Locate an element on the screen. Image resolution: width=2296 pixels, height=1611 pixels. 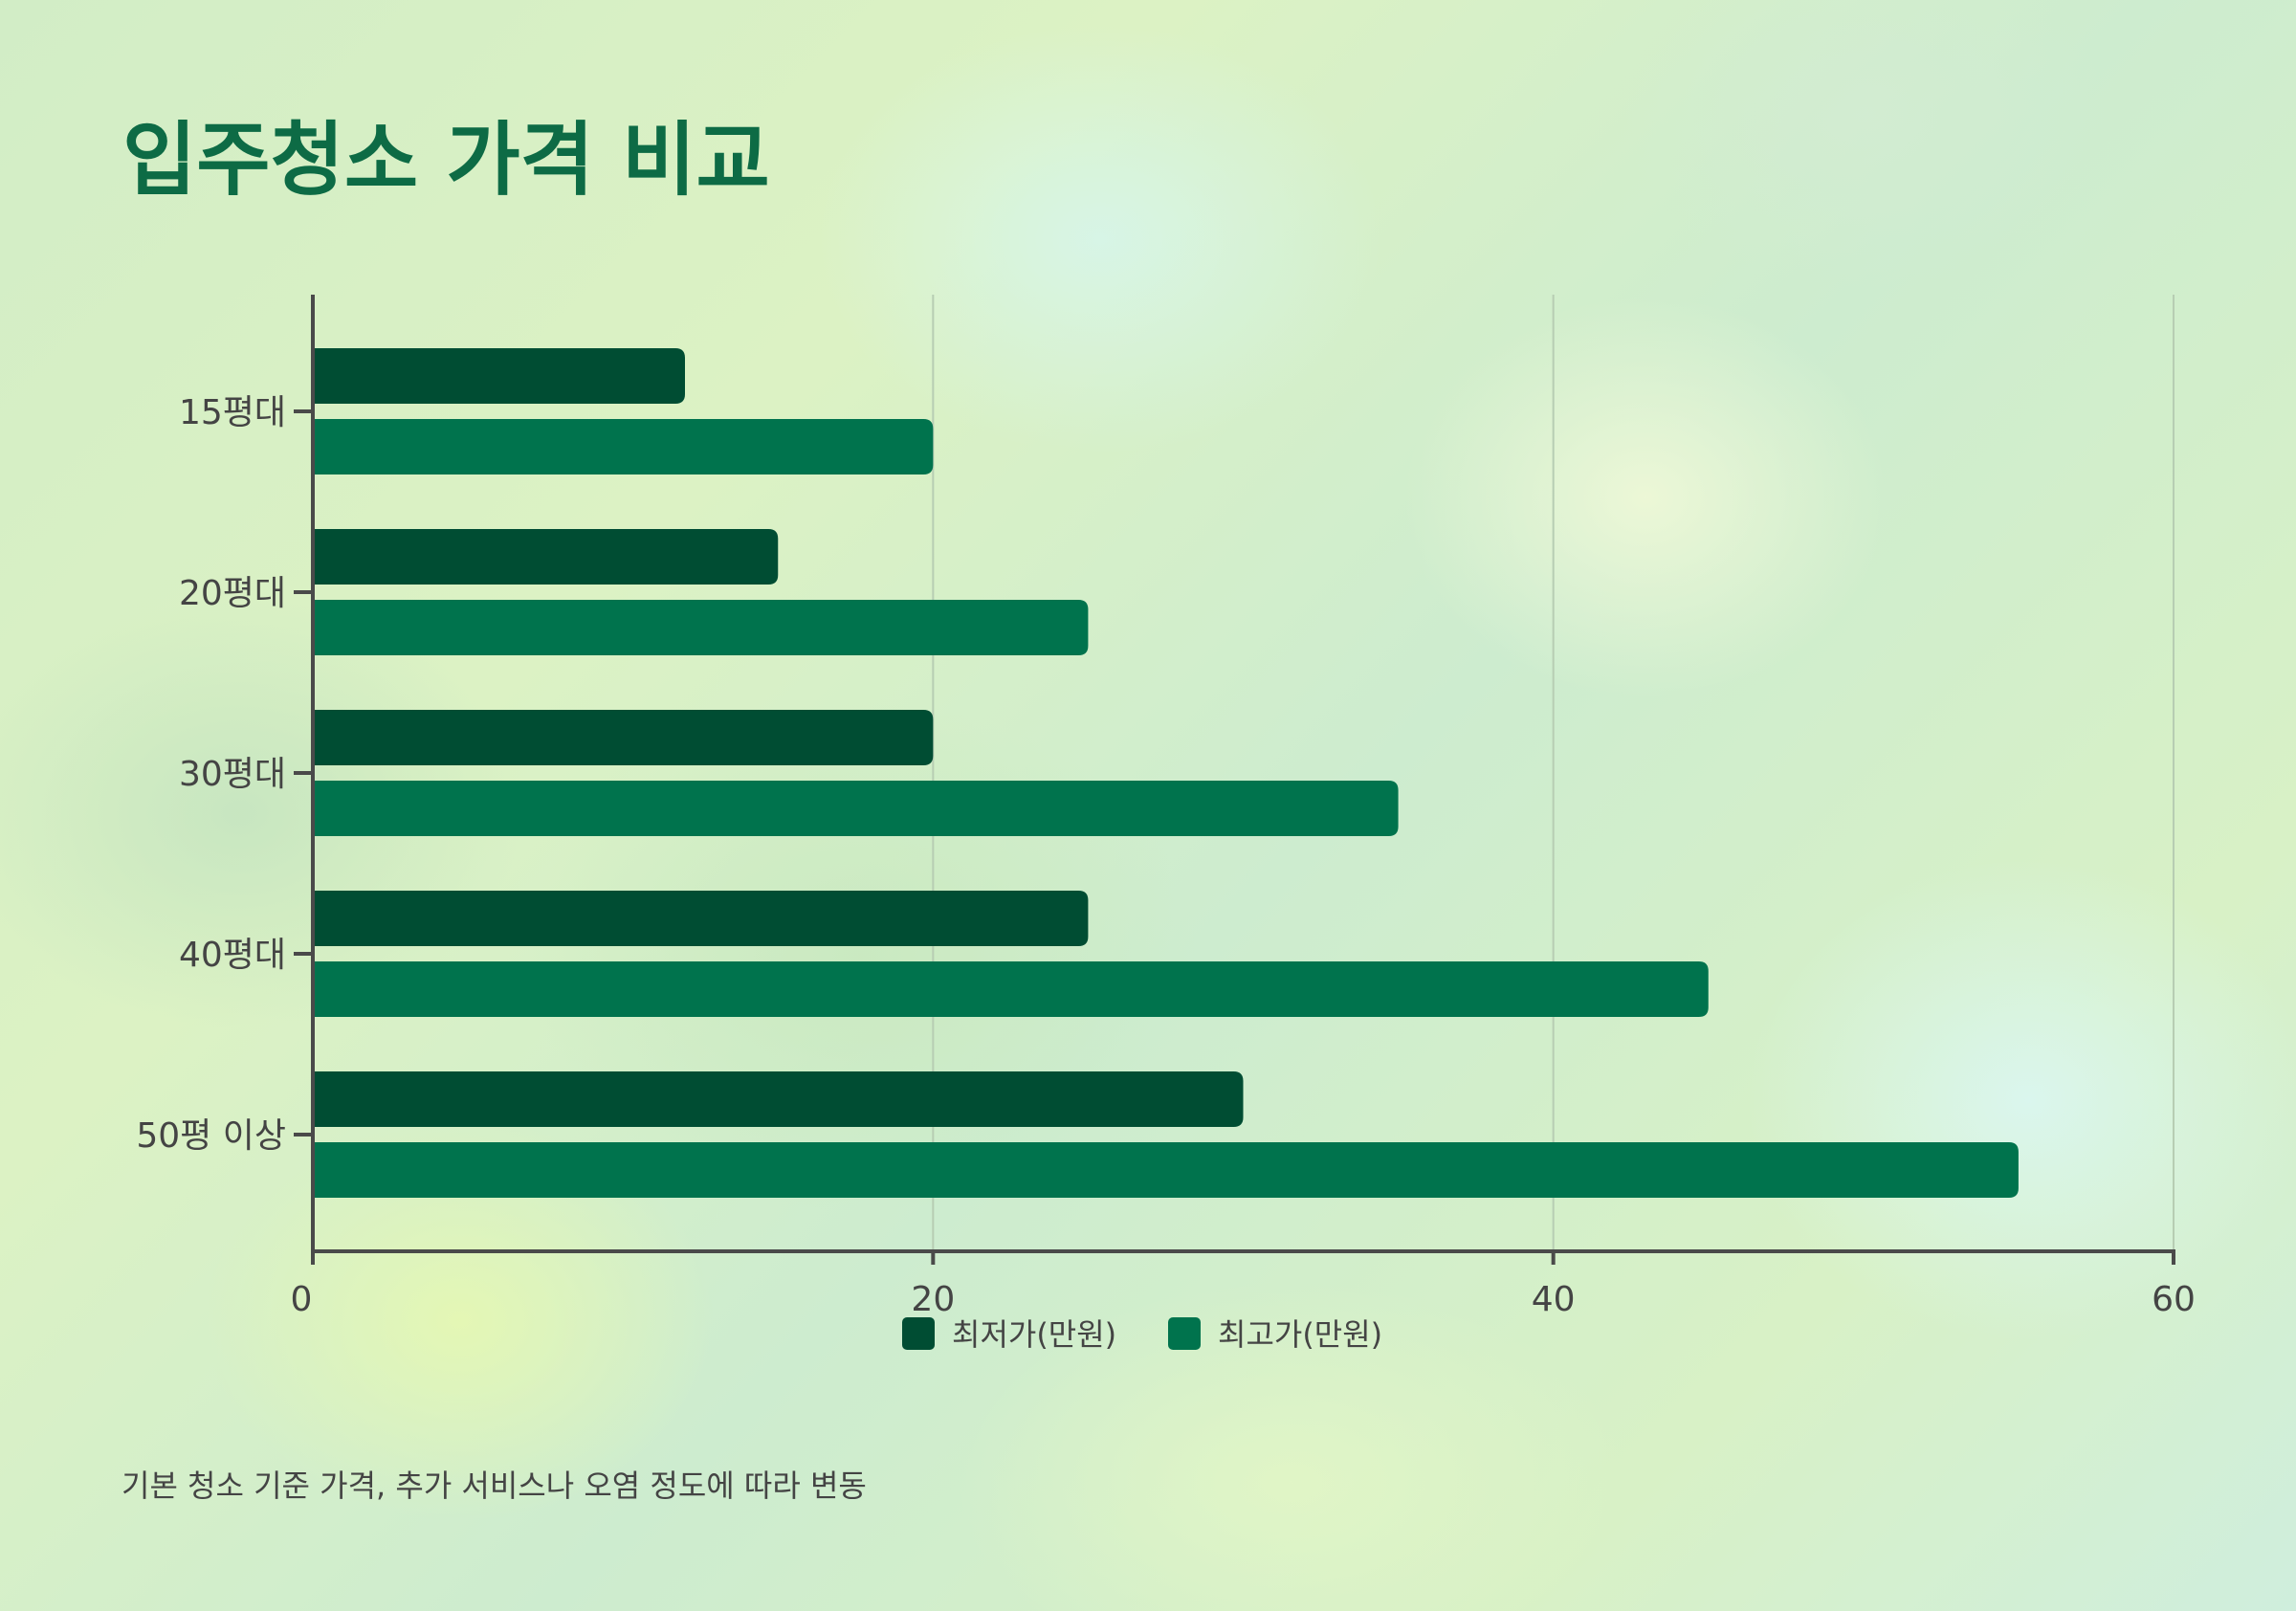
y-tick-label-4: 50평 이상 is located at coordinates (211, 1136).